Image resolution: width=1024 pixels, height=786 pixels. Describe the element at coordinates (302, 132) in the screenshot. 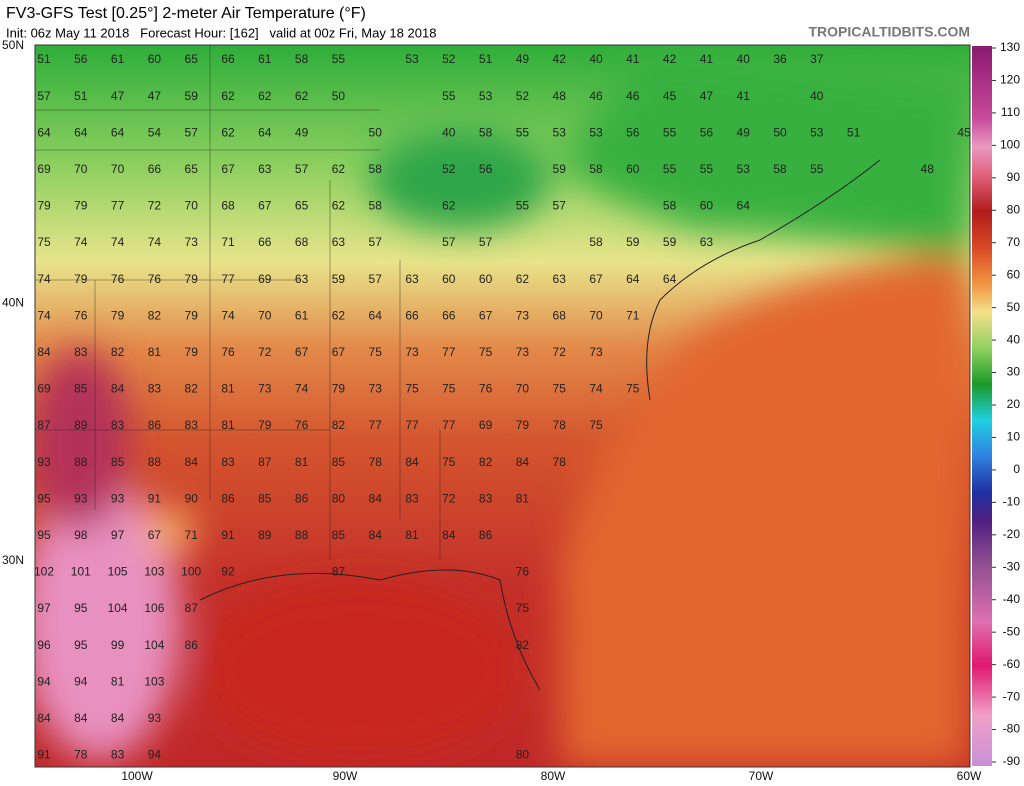

I see `station-temp: 49` at that location.